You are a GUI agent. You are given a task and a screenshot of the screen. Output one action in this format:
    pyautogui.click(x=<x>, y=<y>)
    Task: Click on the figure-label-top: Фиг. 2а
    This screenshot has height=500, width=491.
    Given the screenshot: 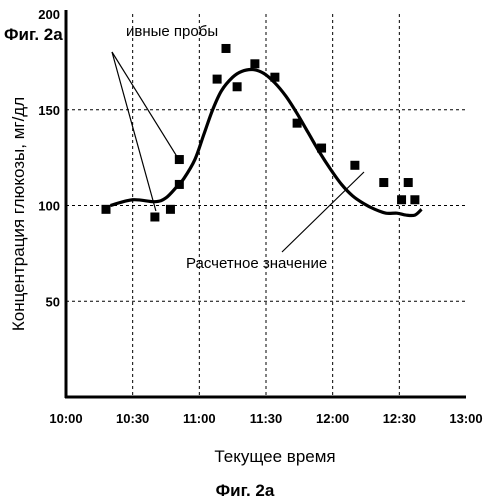 What is the action you would take?
    pyautogui.click(x=33, y=34)
    